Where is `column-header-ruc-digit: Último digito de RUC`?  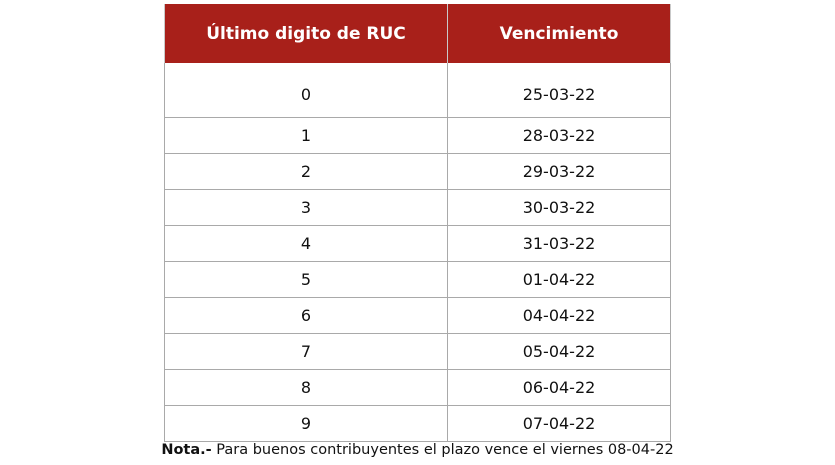 column-header-ruc-digit: Último digito de RUC is located at coordinates (306, 33).